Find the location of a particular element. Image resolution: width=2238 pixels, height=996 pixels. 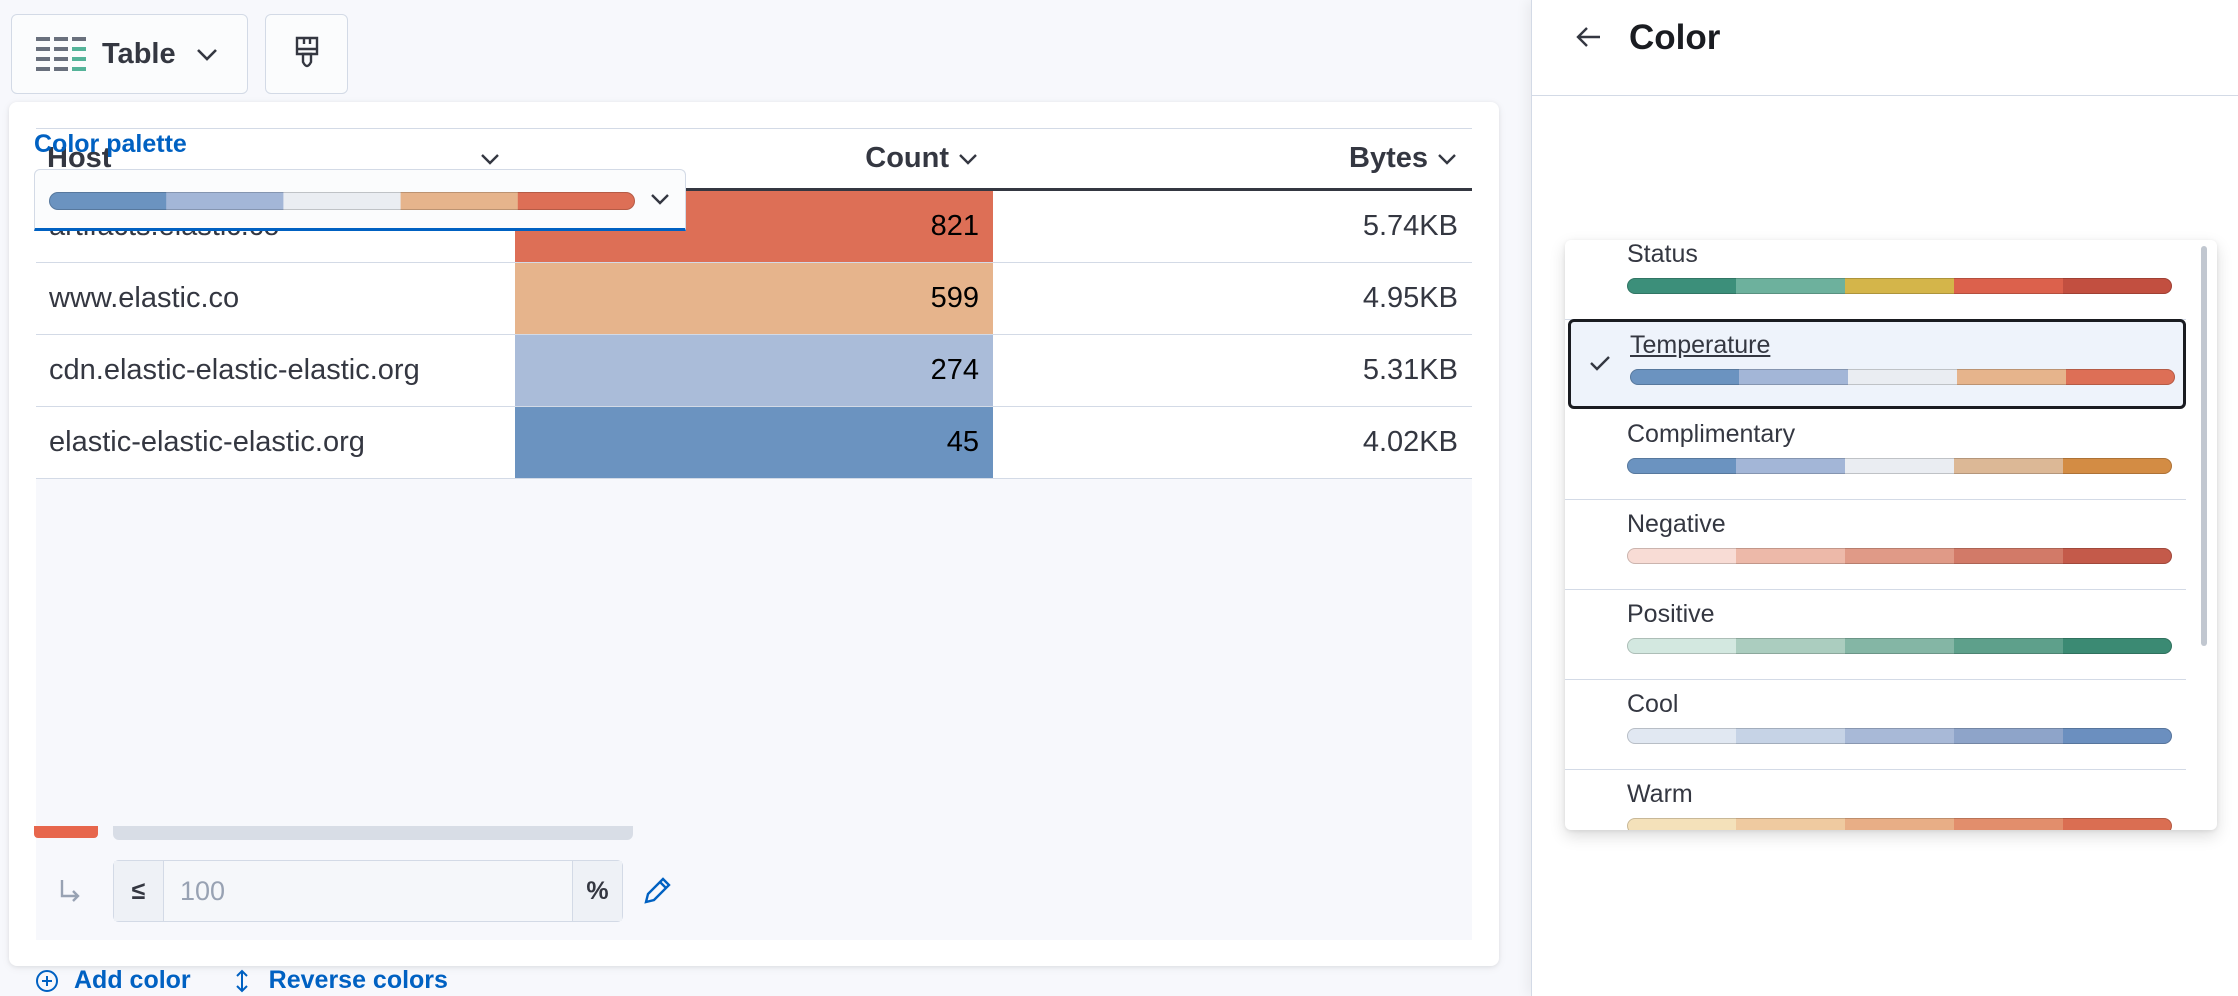

palette-option-cool: Cool is located at coordinates (1875, 725).